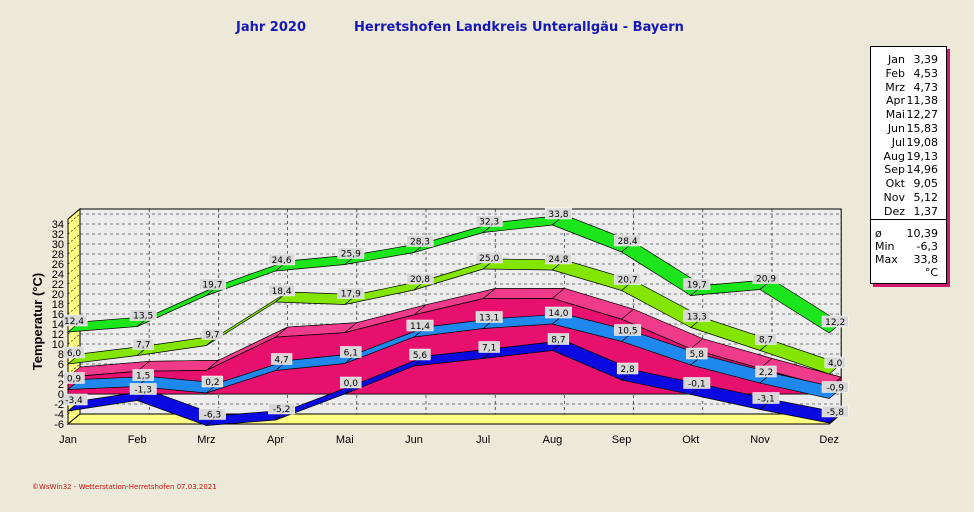 Image resolution: width=974 pixels, height=512 pixels. Describe the element at coordinates (58, 305) in the screenshot. I see `y-tick-label: 18` at that location.